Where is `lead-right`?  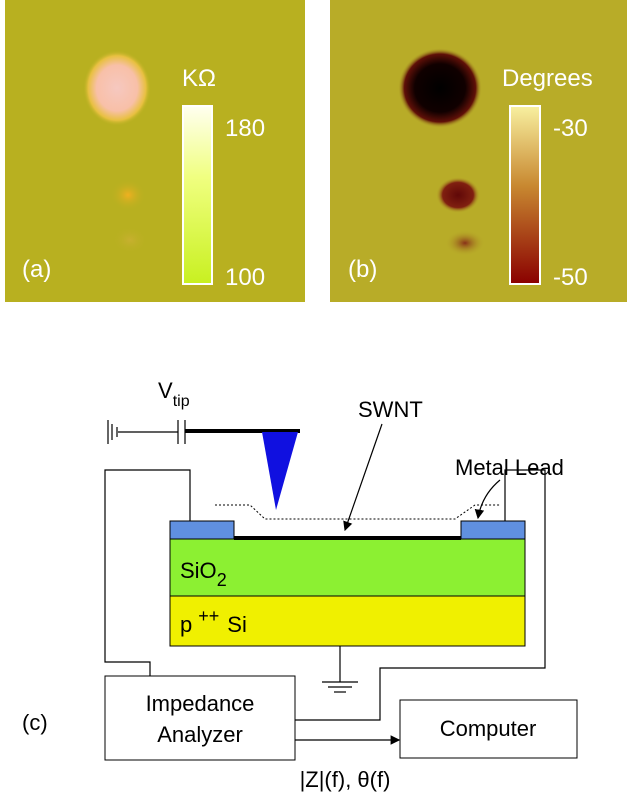 lead-right is located at coordinates (493, 530).